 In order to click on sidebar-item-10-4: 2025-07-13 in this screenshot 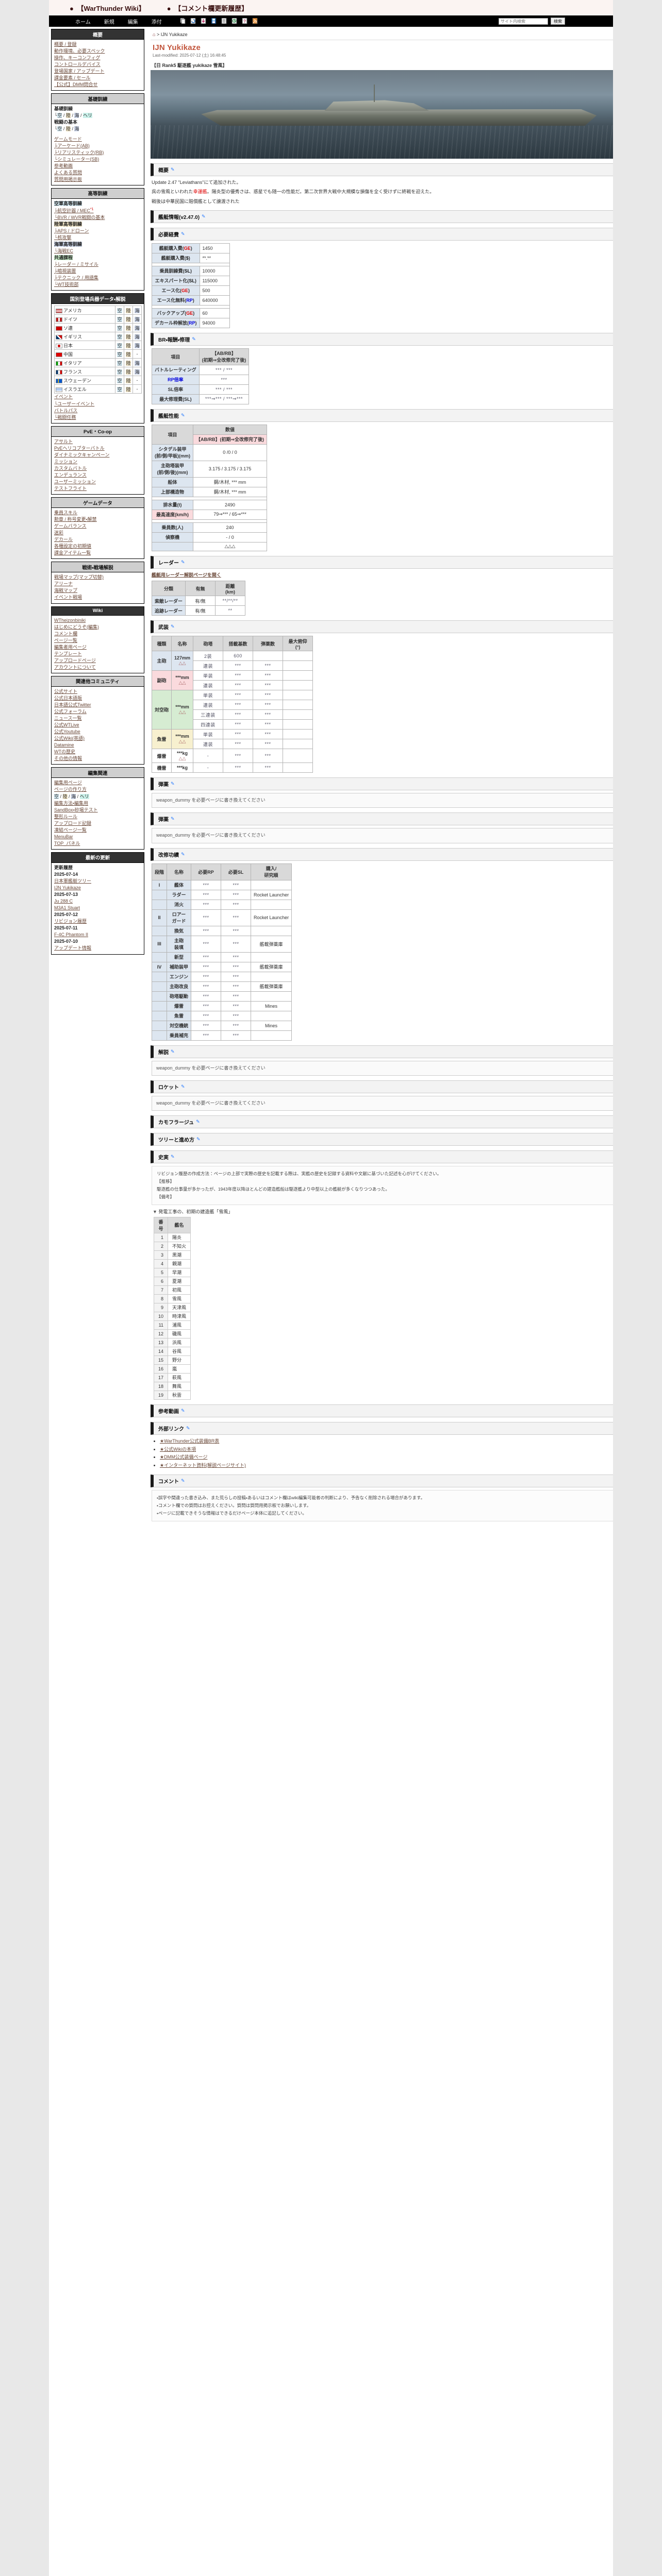, I will do `click(66, 894)`.